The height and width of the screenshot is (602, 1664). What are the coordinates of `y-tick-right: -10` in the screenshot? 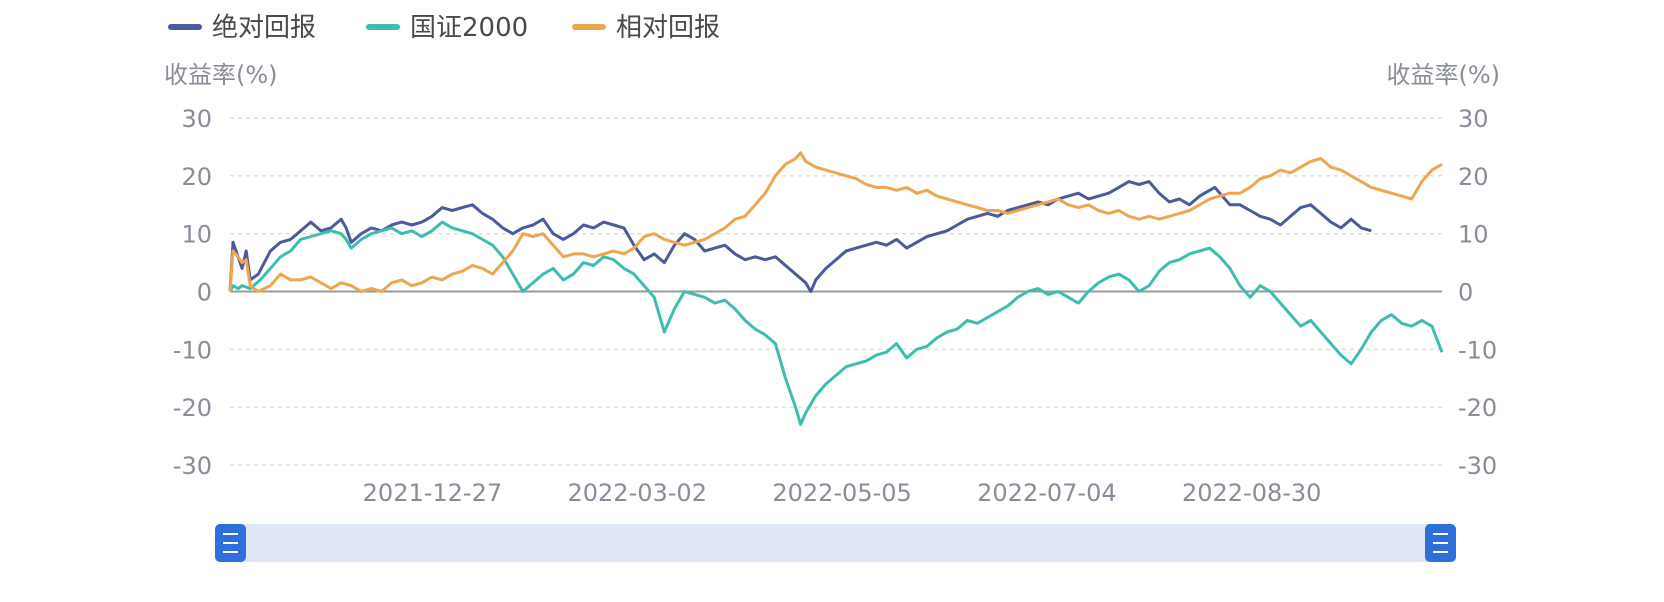 It's located at (1477, 350).